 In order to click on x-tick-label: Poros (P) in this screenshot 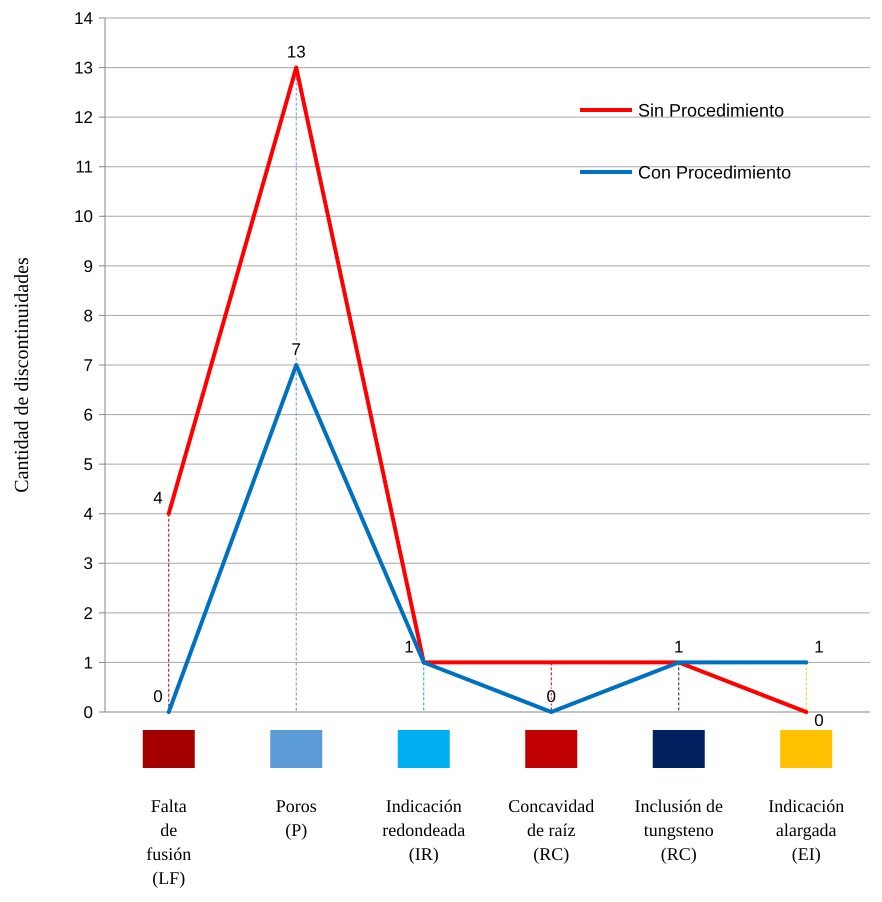, I will do `click(296, 818)`.